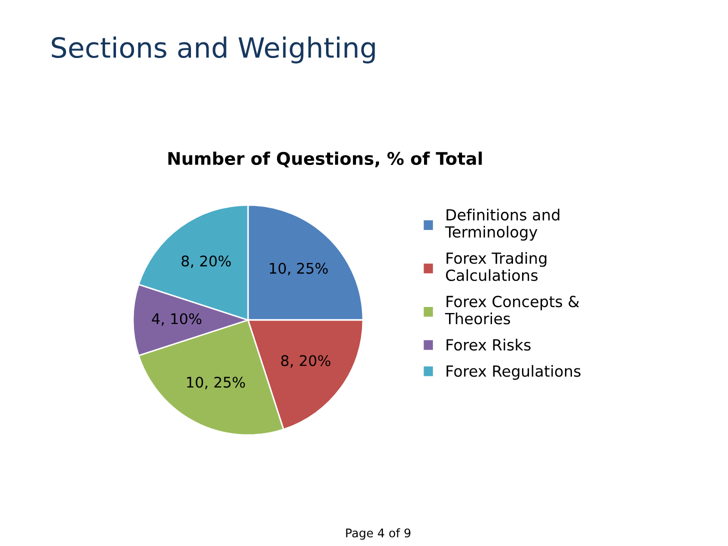 This screenshot has width=728, height=546. What do you see at coordinates (213, 50) in the screenshot?
I see `chart-title: Sections and Weighting` at bounding box center [213, 50].